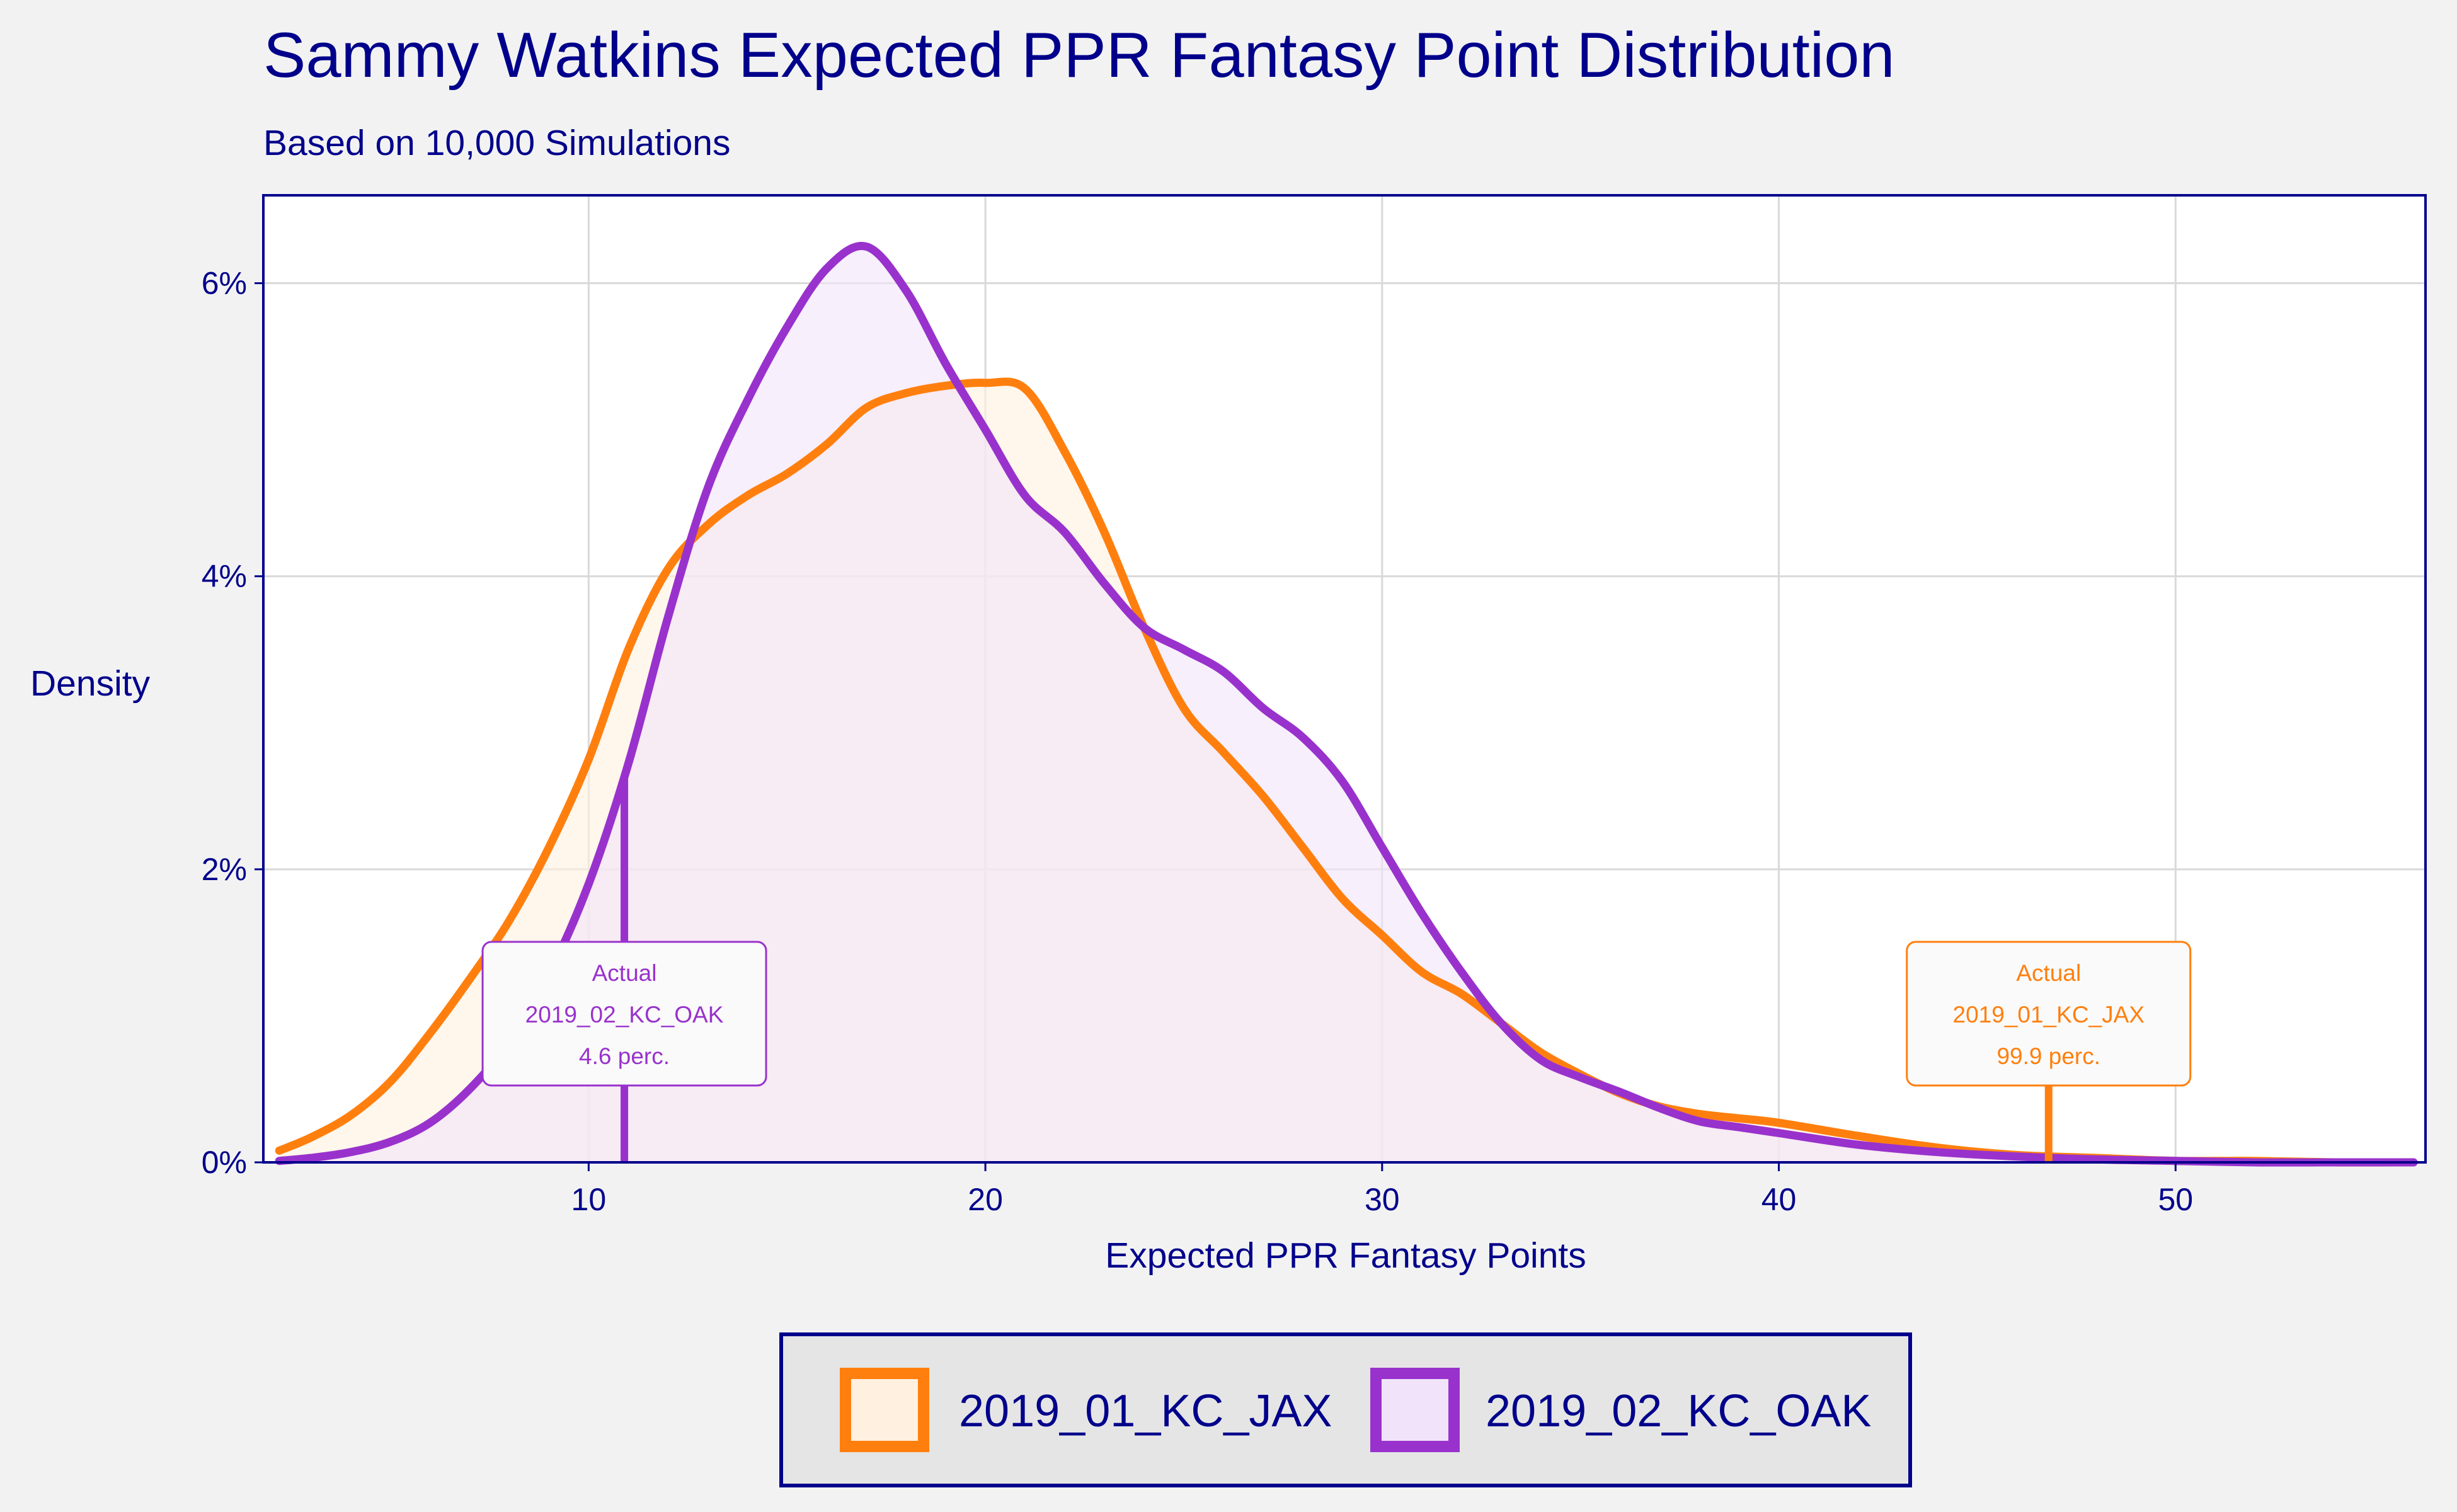  What do you see at coordinates (224, 1162) in the screenshot?
I see `y-tick-label-0: 0%` at bounding box center [224, 1162].